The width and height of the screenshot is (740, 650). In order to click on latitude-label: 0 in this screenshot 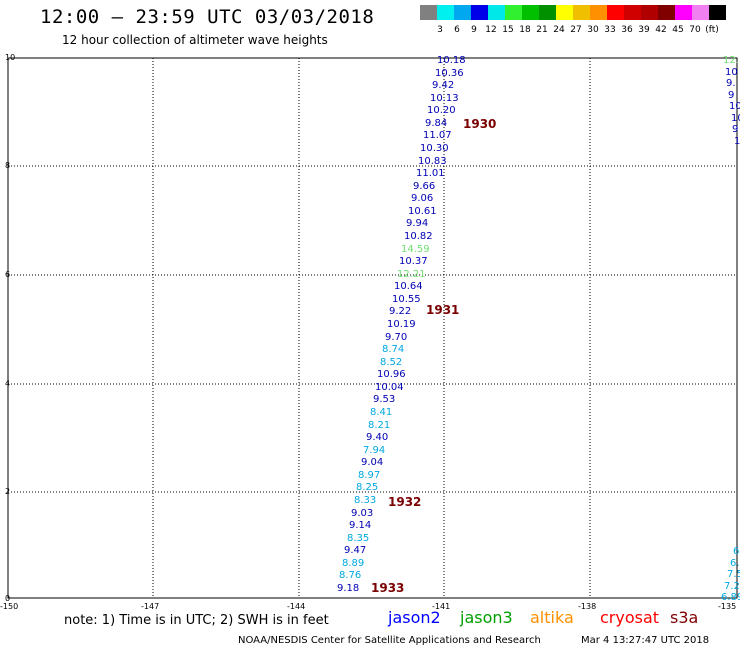, I will do `click(8, 598)`.